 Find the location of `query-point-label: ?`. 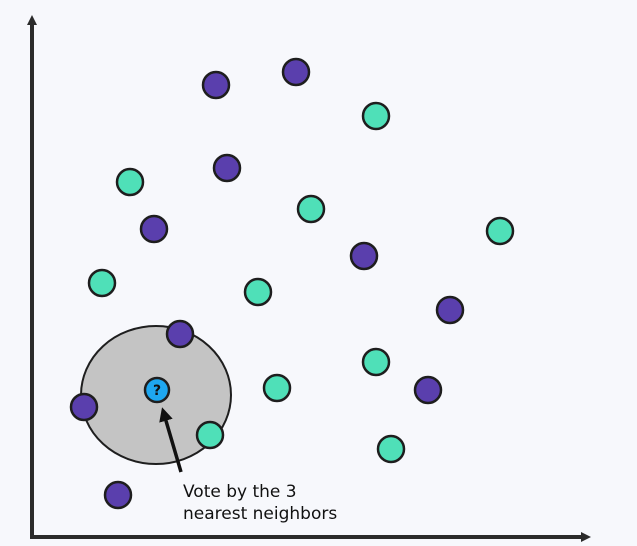

query-point-label: ? is located at coordinates (157, 391).